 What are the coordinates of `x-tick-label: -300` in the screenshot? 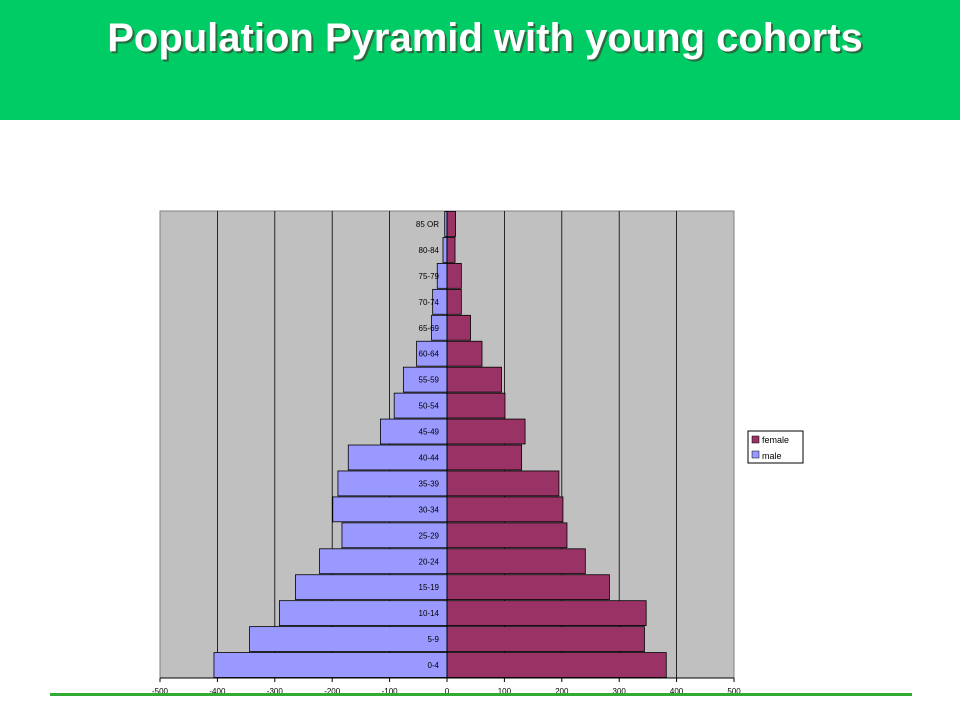 It's located at (275, 691).